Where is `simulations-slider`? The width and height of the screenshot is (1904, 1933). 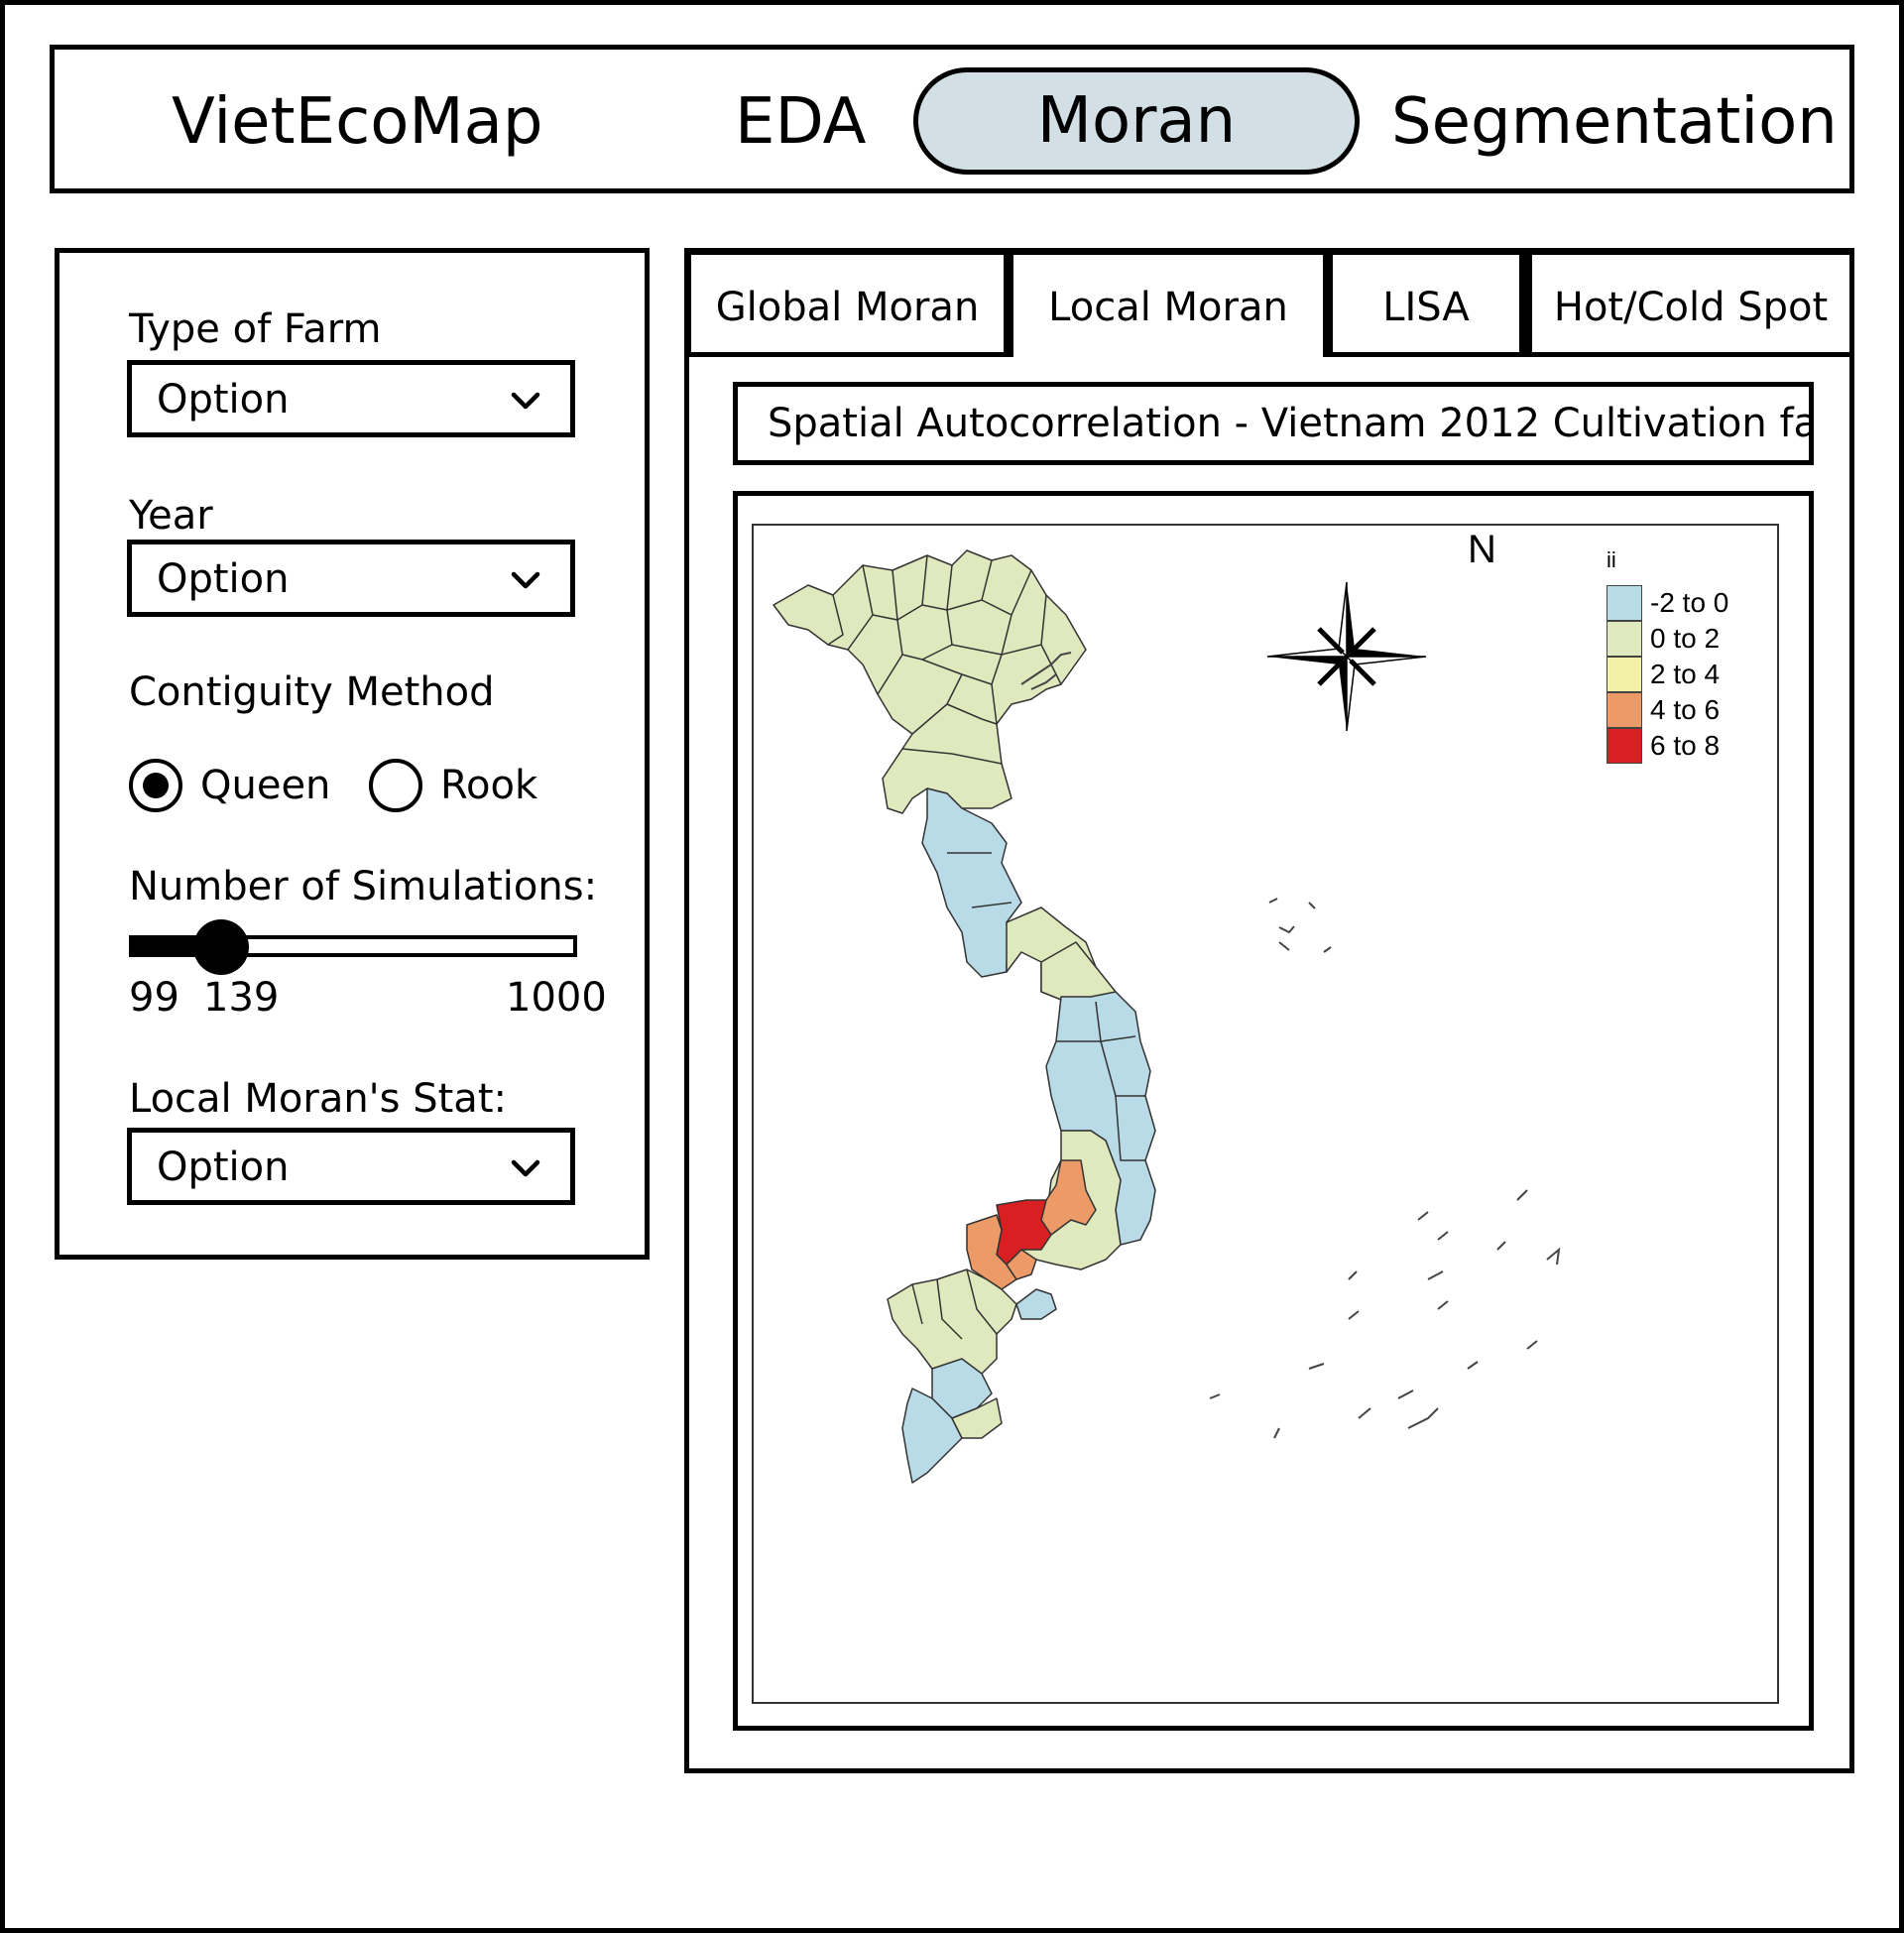 simulations-slider is located at coordinates (353, 947).